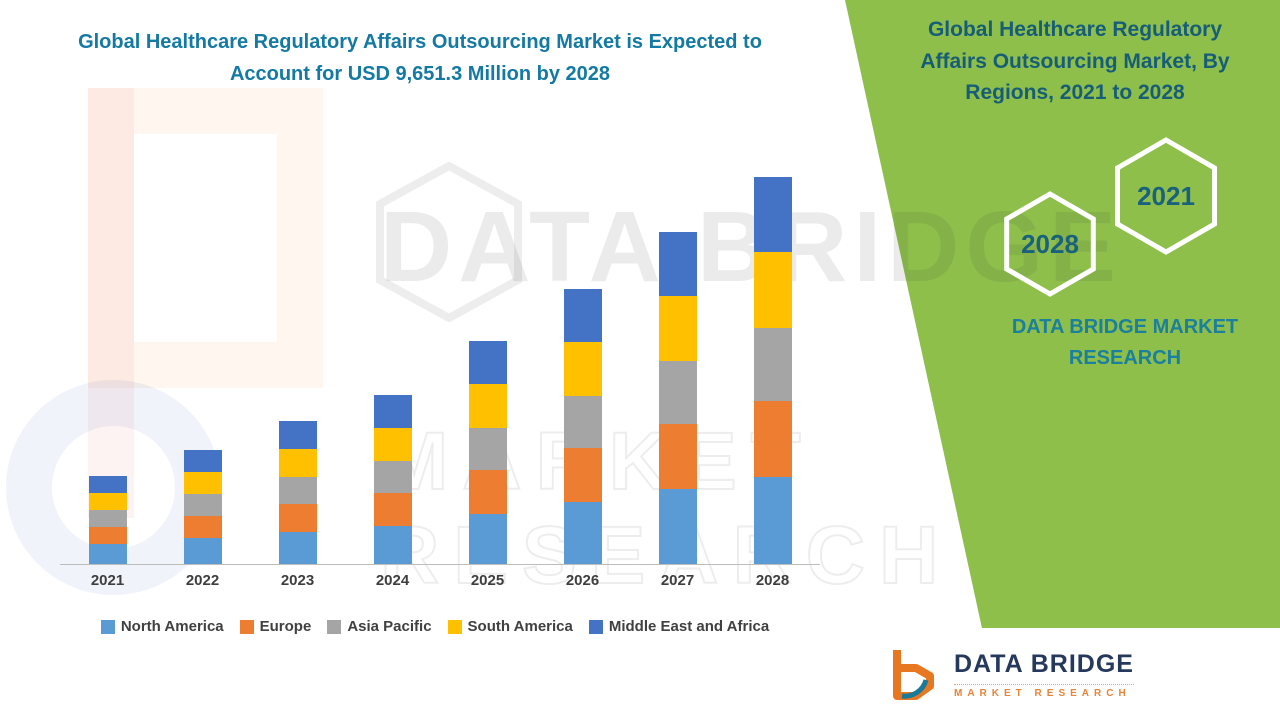 This screenshot has height=720, width=1280. Describe the element at coordinates (677, 580) in the screenshot. I see `x-axis-label-2027: 2027` at that location.